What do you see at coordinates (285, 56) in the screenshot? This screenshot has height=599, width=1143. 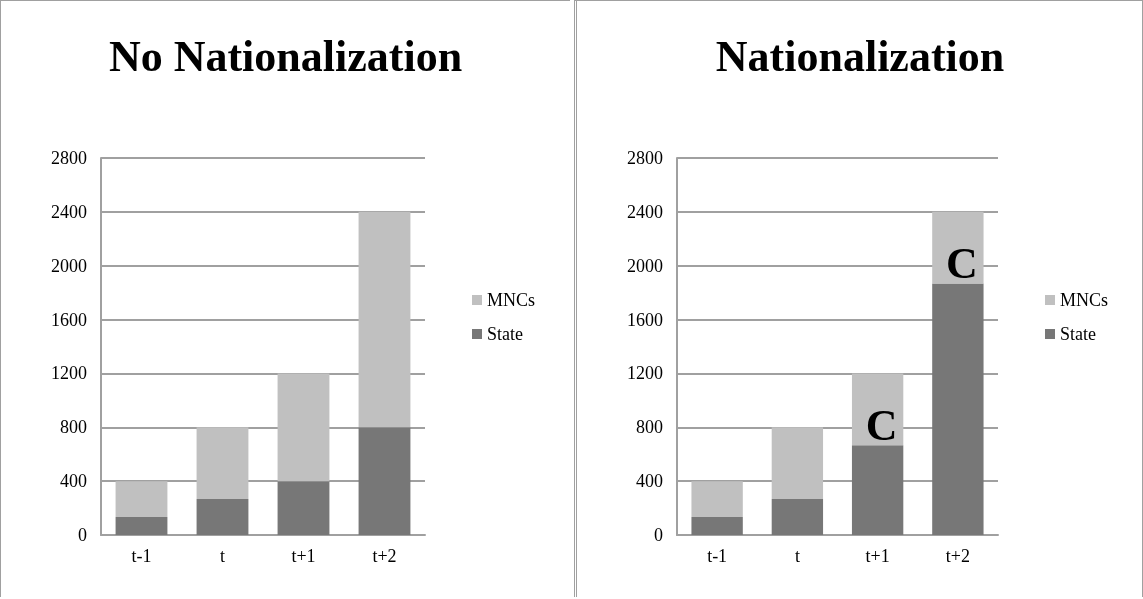 I see `chart-title: No Nationalization` at bounding box center [285, 56].